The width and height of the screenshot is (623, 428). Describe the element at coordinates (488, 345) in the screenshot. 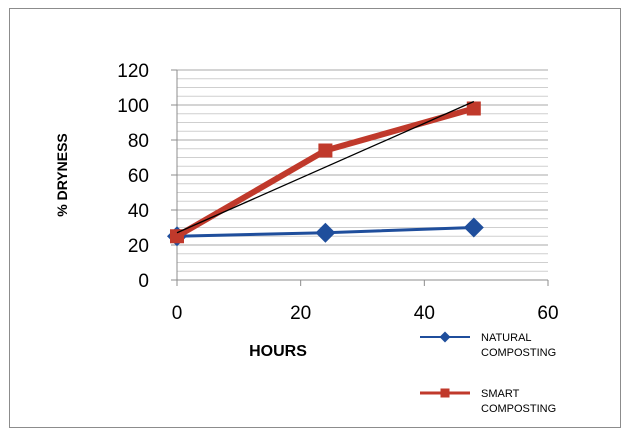

I see `legend-item: NATURAL COMPOSTING` at that location.